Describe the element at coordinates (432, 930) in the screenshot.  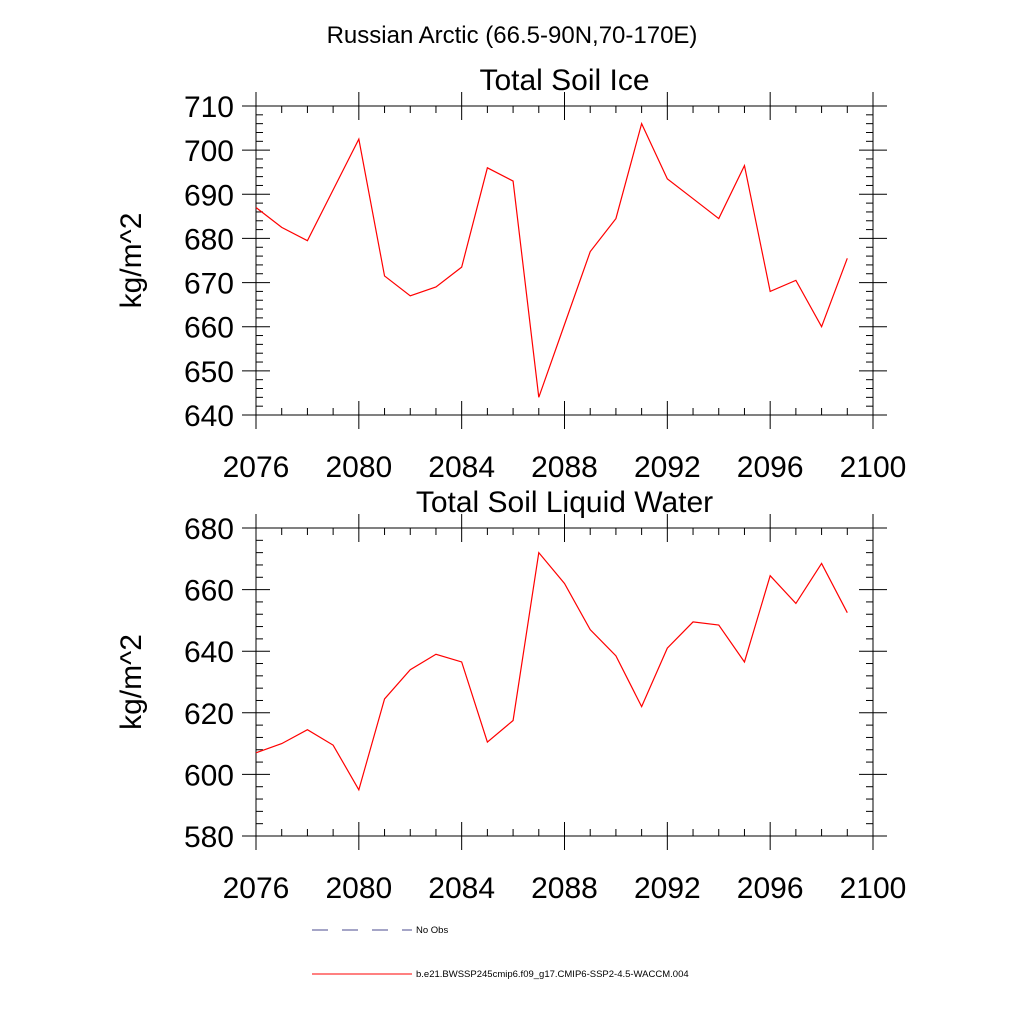
I see `legend-label-1: No Obs` at that location.